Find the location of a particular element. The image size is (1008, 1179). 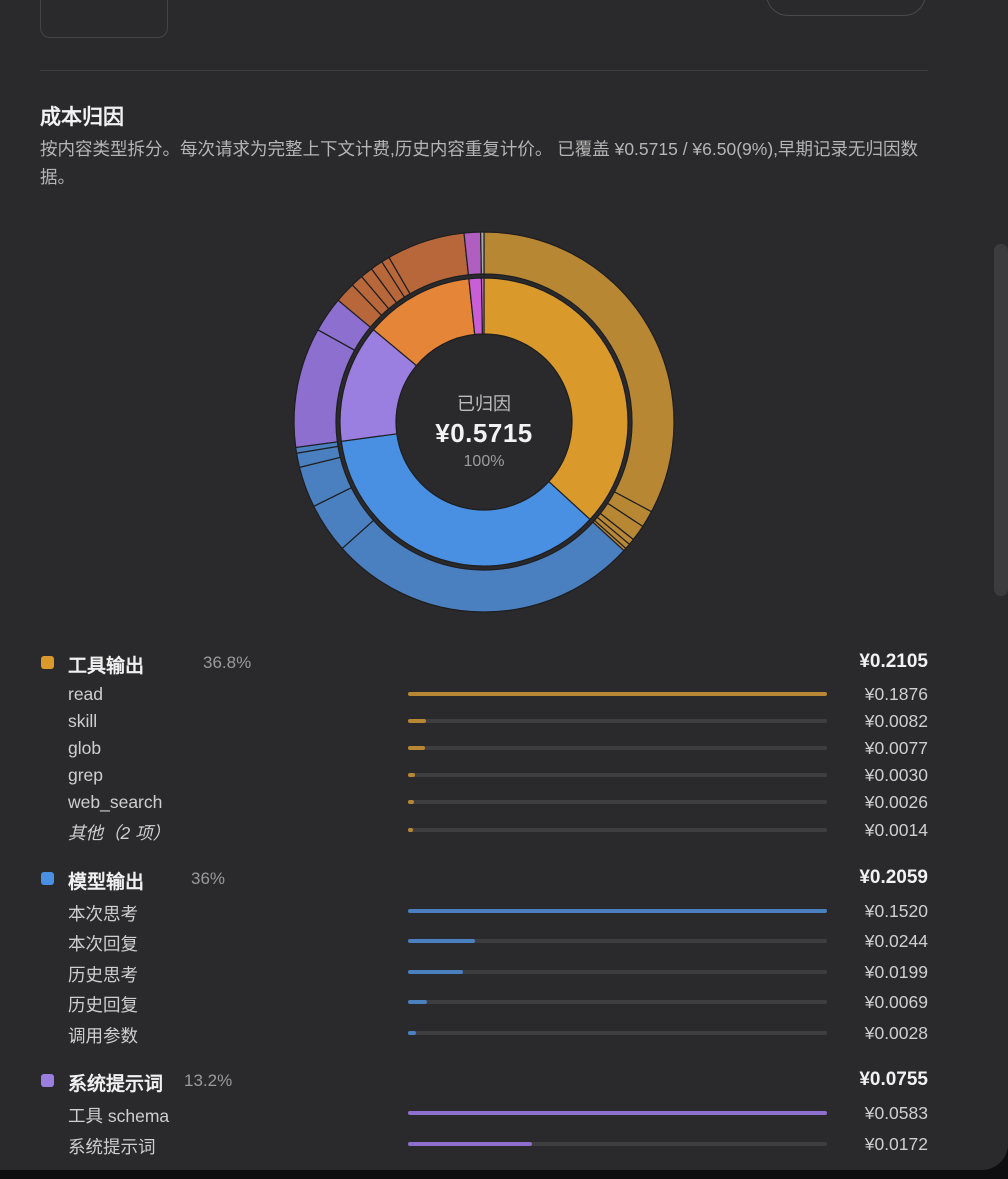

group-header-system-prompt: 系统提示词 13.2% ¥0.0755 is located at coordinates (484, 1082).